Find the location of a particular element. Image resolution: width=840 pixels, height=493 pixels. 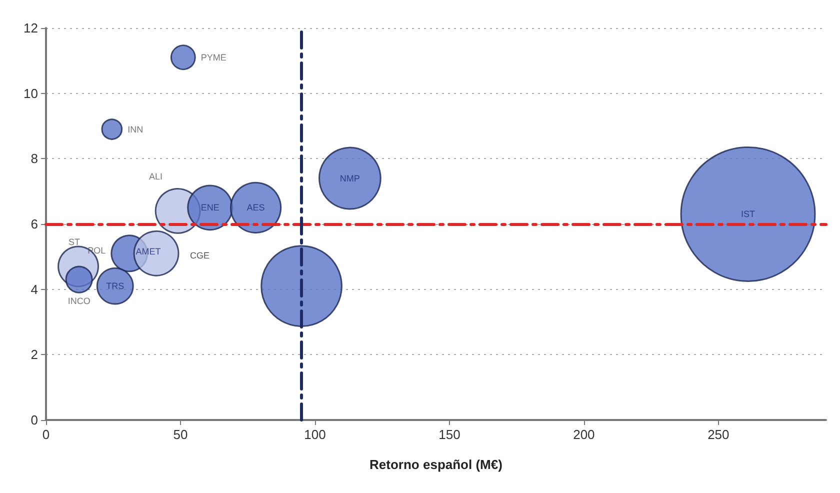

y-tick-label: 8 is located at coordinates (34, 158).